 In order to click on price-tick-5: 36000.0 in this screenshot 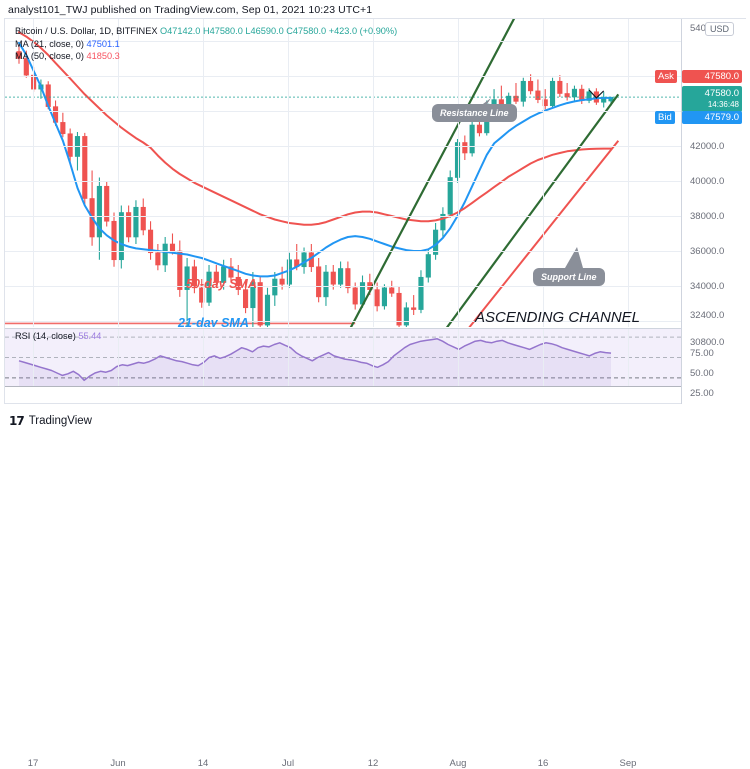, I will do `click(707, 251)`.